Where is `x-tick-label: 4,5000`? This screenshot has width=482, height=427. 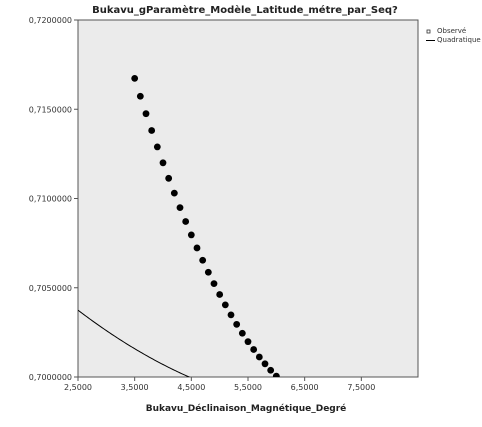
x-tick-label: 4,5000 is located at coordinates (191, 387).